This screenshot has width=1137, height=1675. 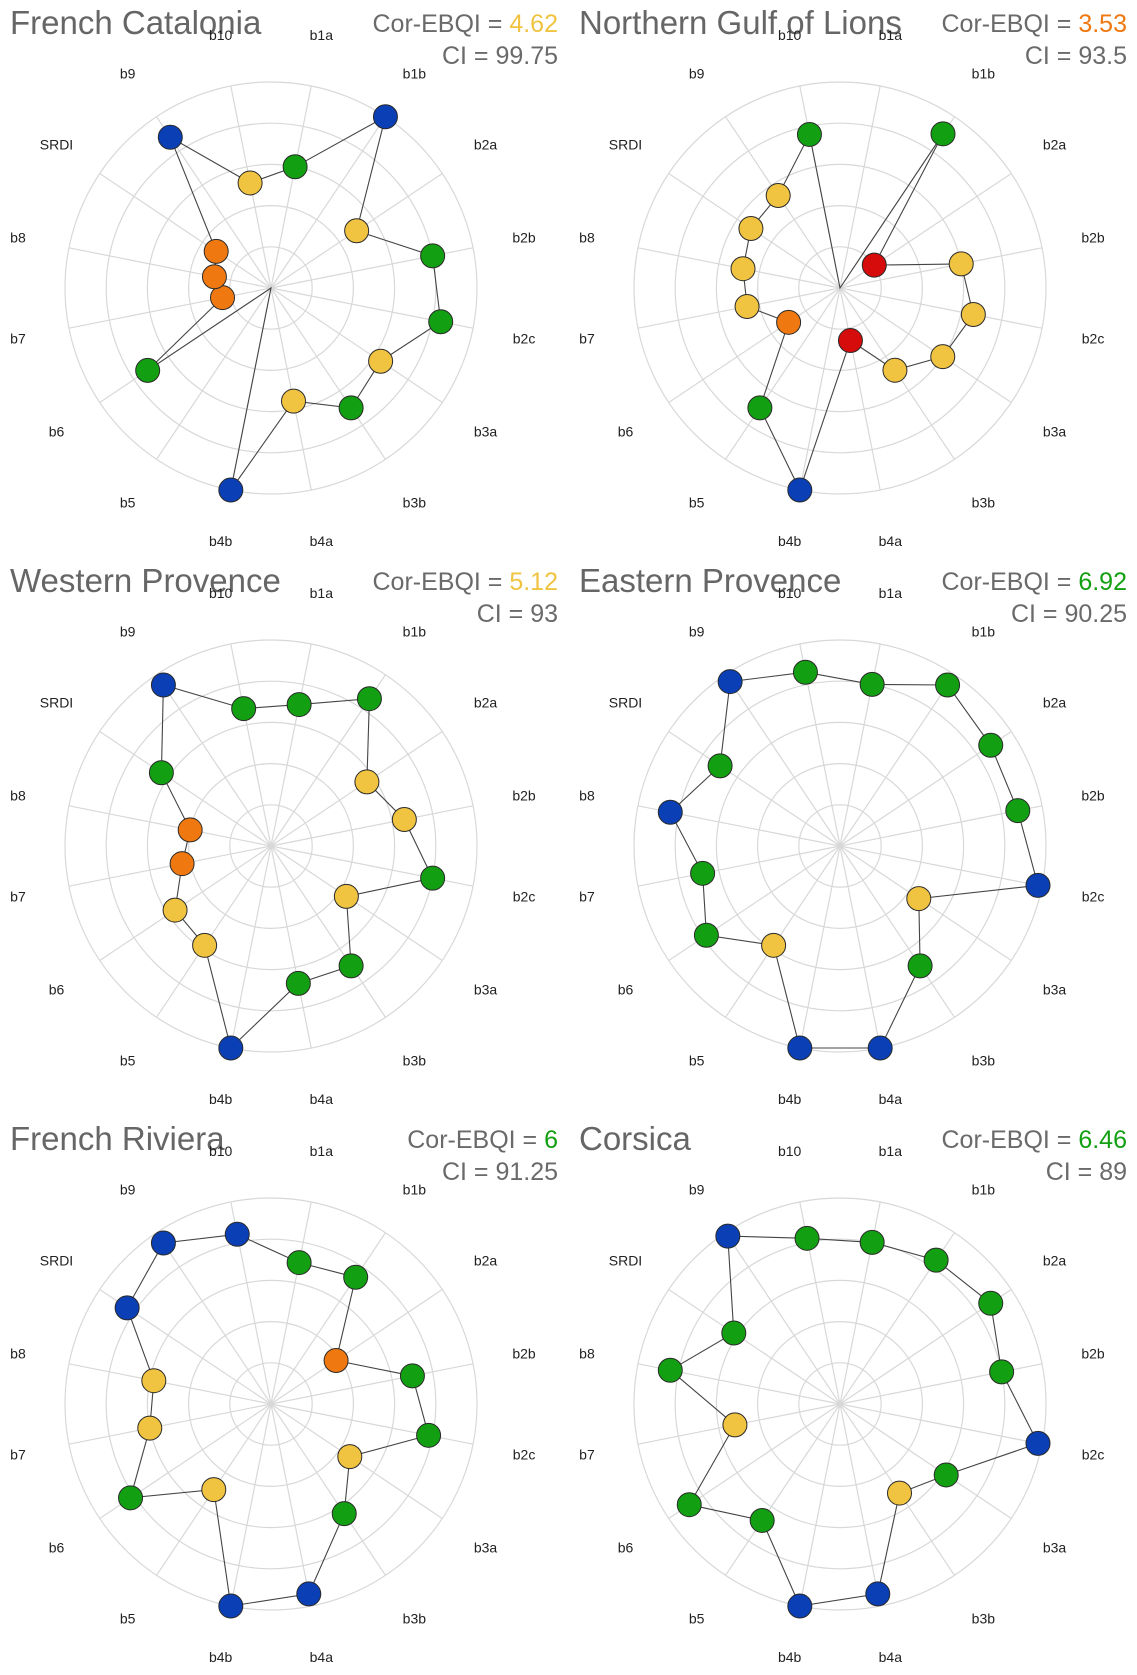 What do you see at coordinates (322, 1151) in the screenshot?
I see `axis-label: b1a` at bounding box center [322, 1151].